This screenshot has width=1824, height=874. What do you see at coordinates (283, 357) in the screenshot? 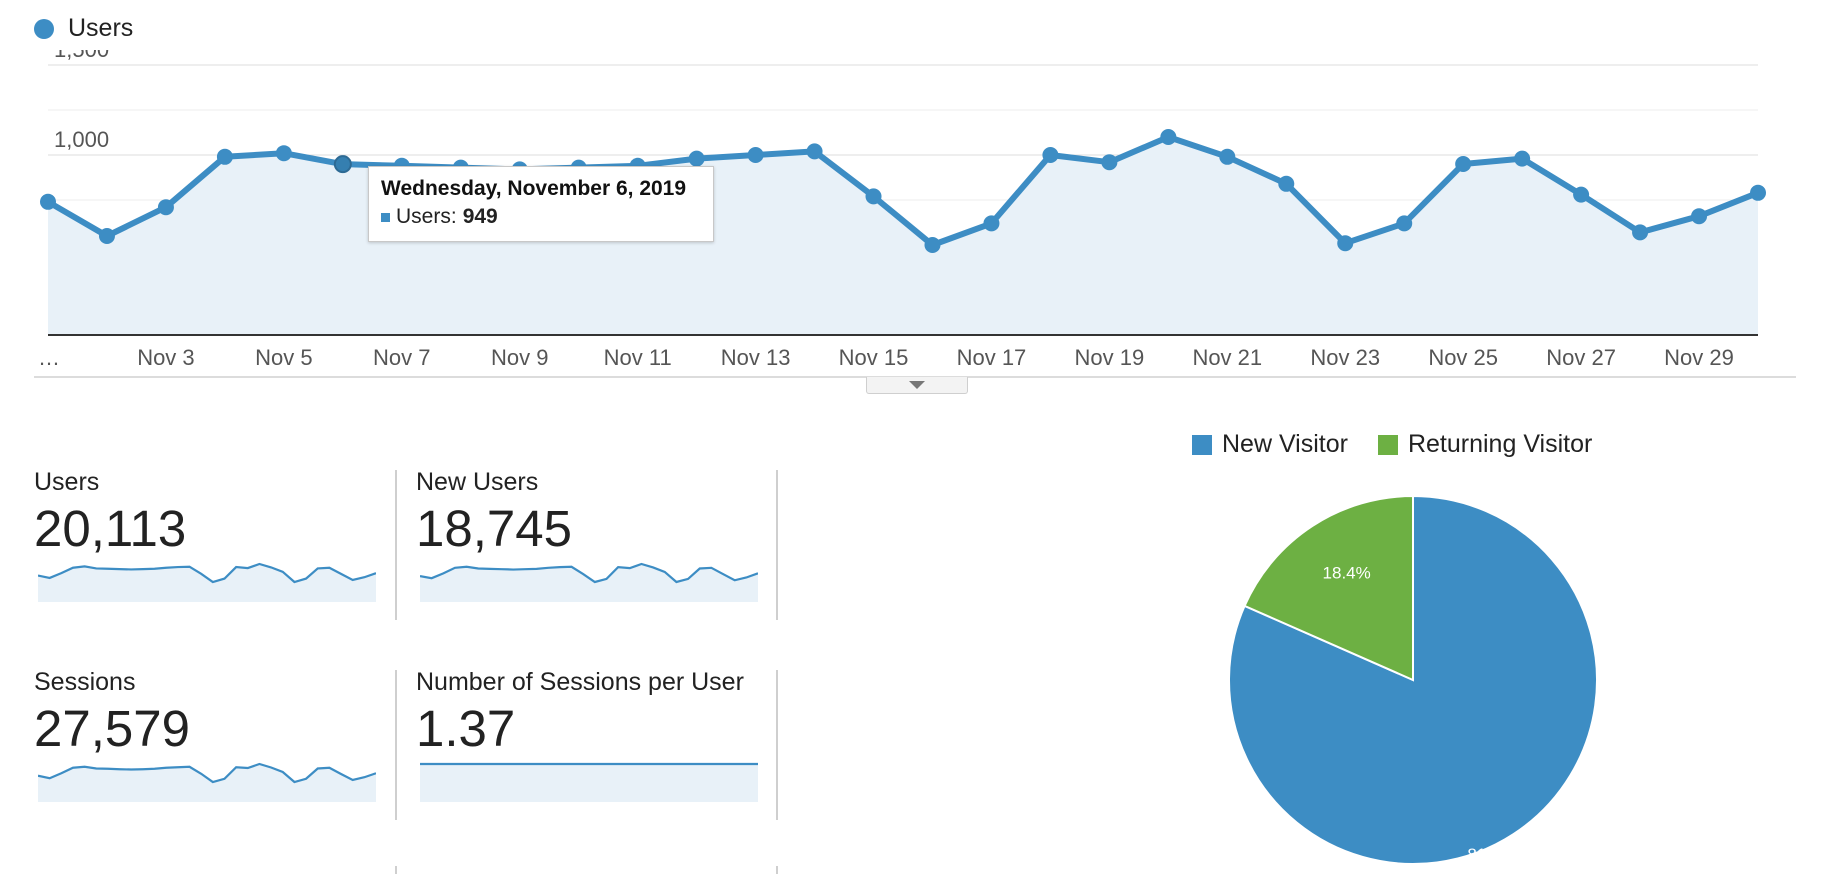
I see `x-tick-label: Nov 5` at bounding box center [283, 357].